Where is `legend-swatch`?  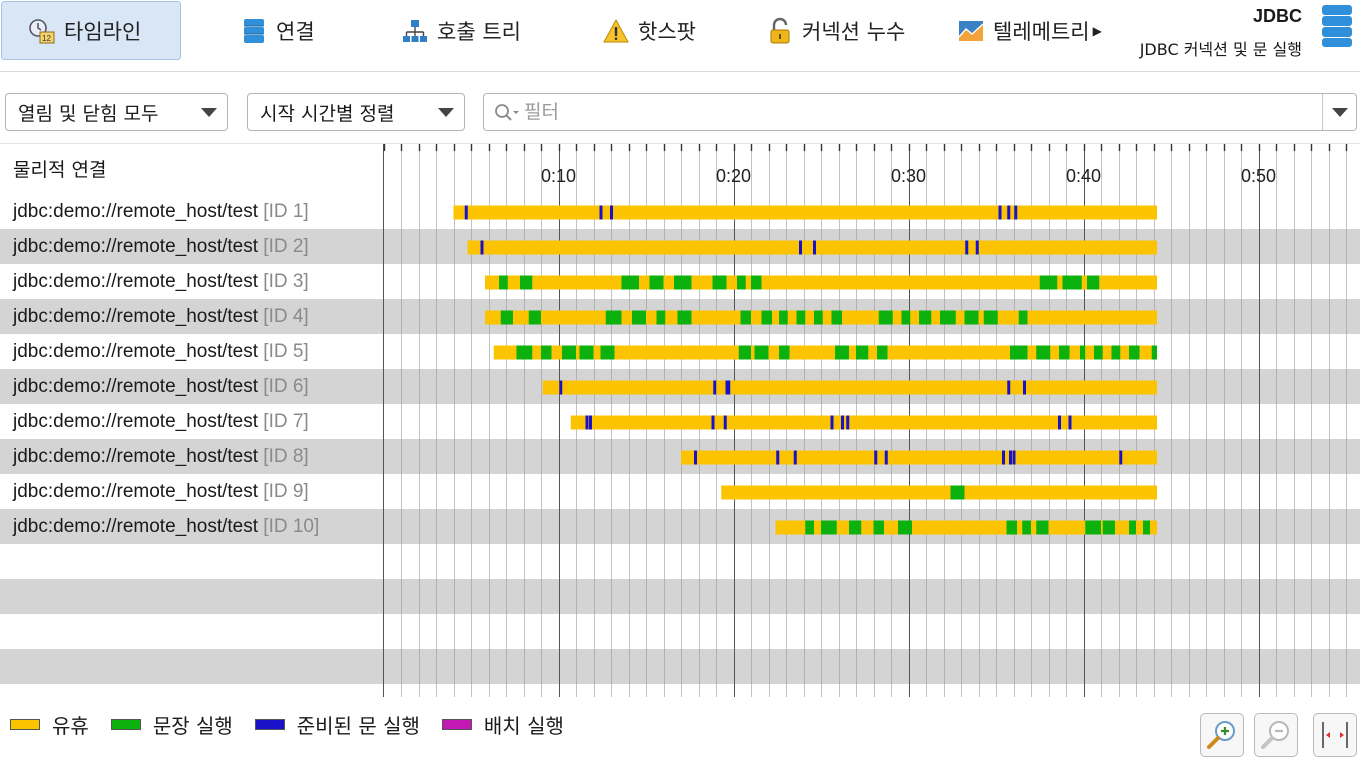
legend-swatch is located at coordinates (125, 724).